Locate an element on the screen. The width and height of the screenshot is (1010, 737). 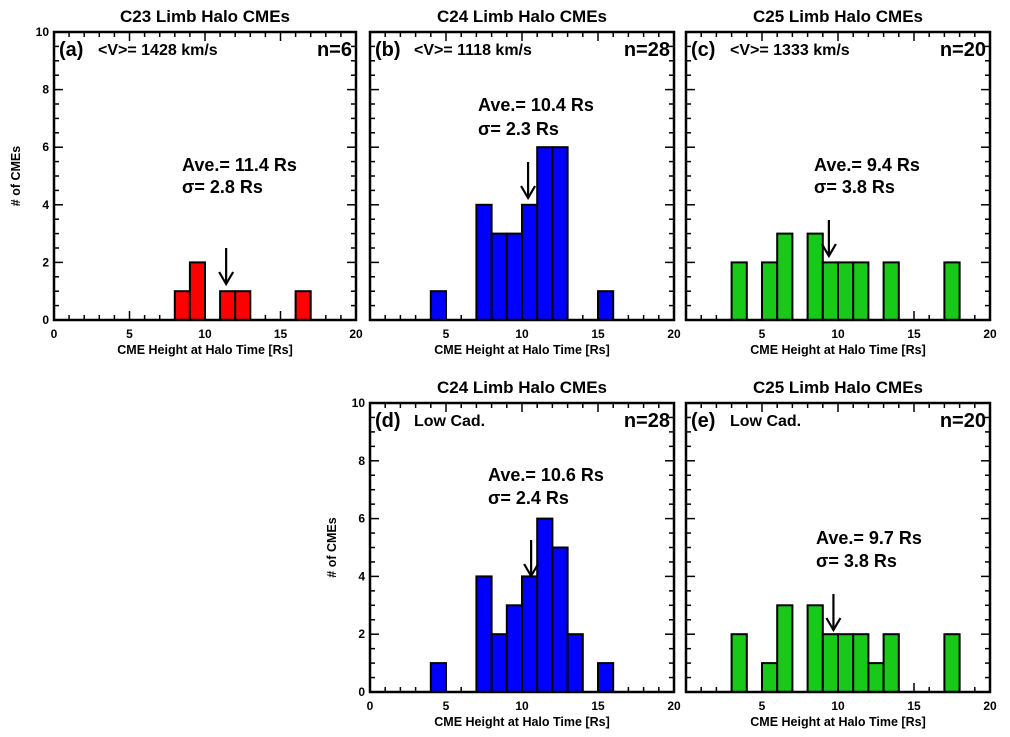
mean-arrow-head-e is located at coordinates (833, 625).